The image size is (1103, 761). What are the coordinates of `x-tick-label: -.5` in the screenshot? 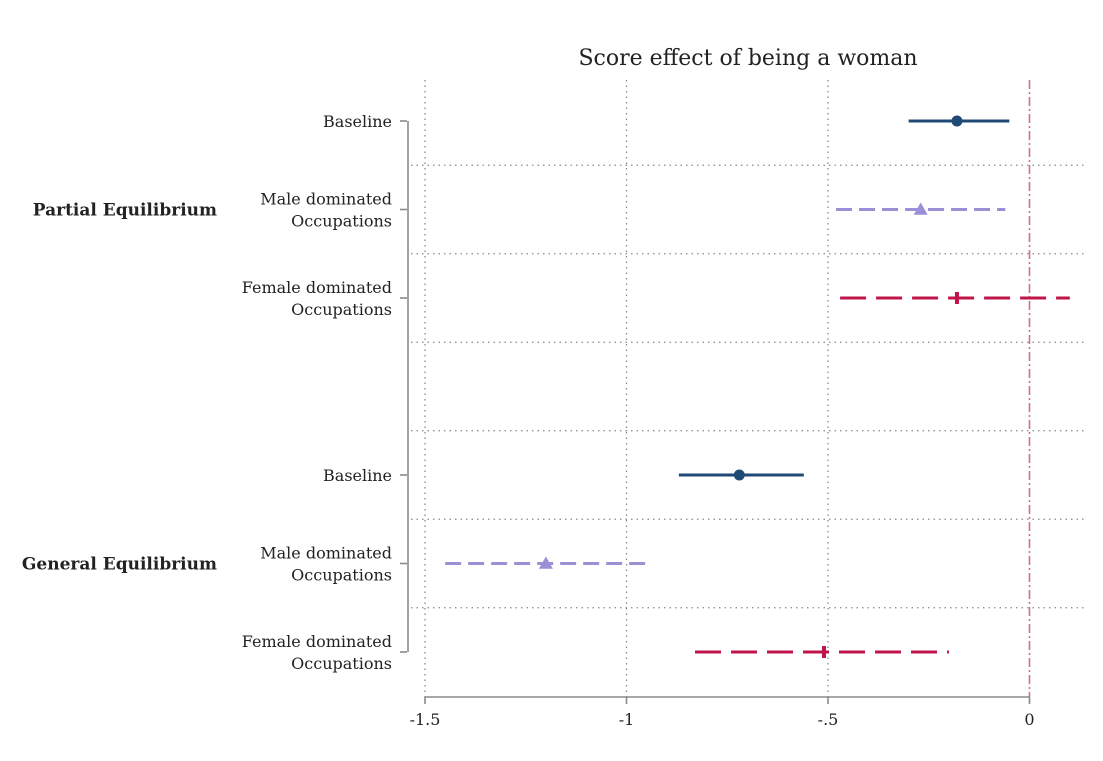 It's located at (828, 719).